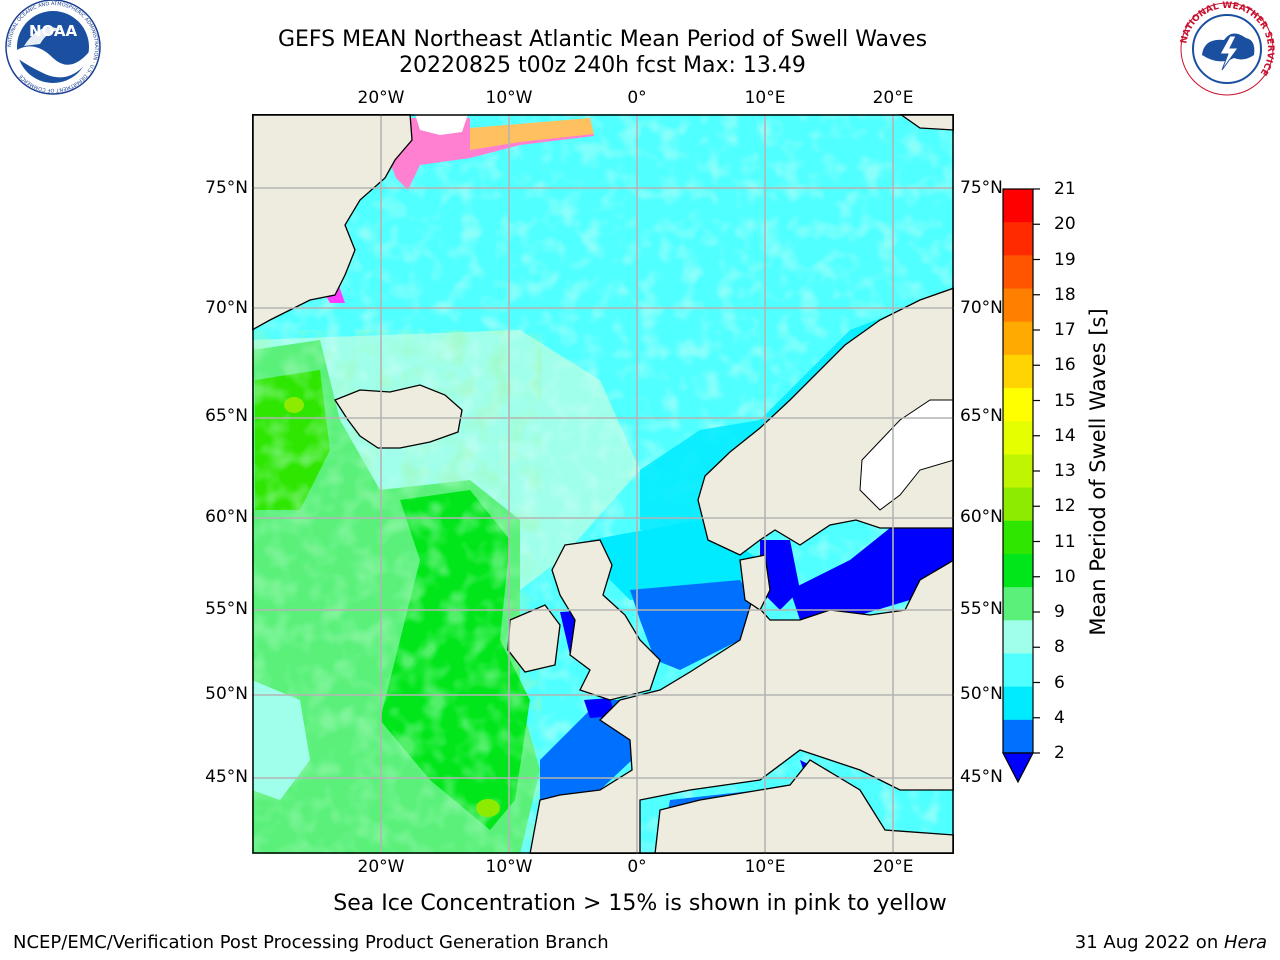  I want to click on colorbar-tick-label: 21, so click(1065, 189).